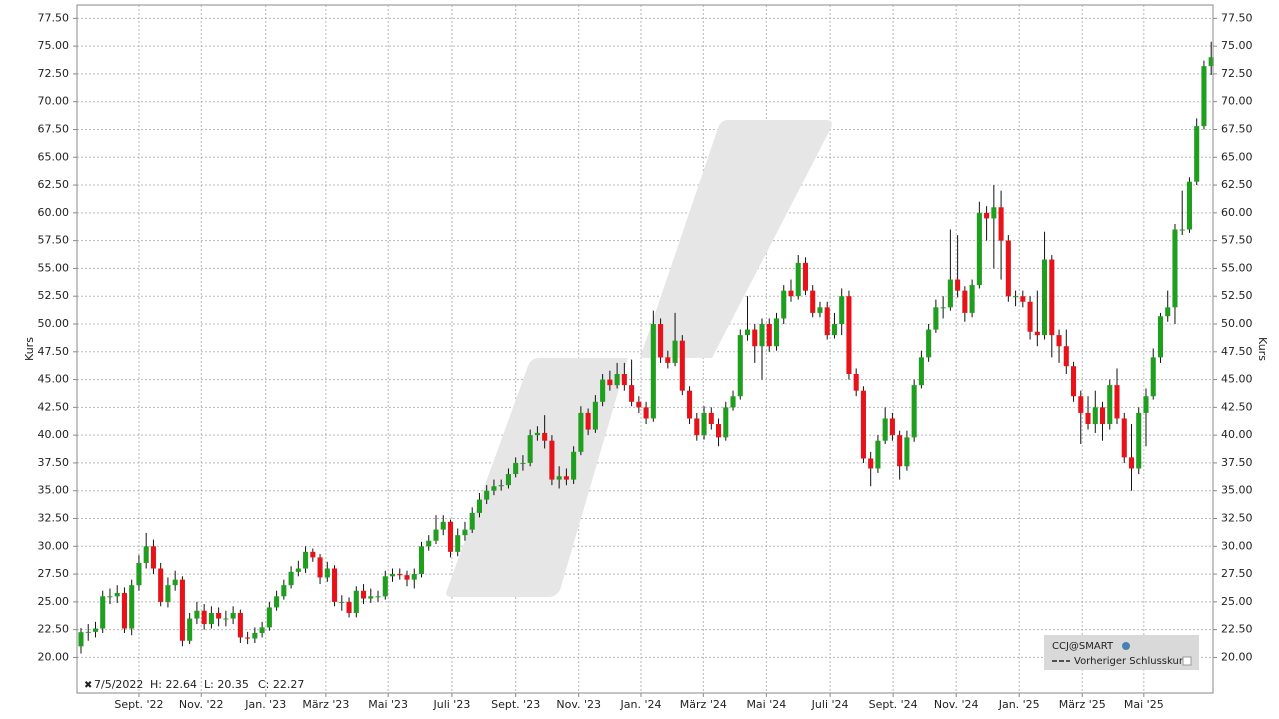  Describe the element at coordinates (54, 295) in the screenshot. I see `y-tick-label: 52.50` at that location.